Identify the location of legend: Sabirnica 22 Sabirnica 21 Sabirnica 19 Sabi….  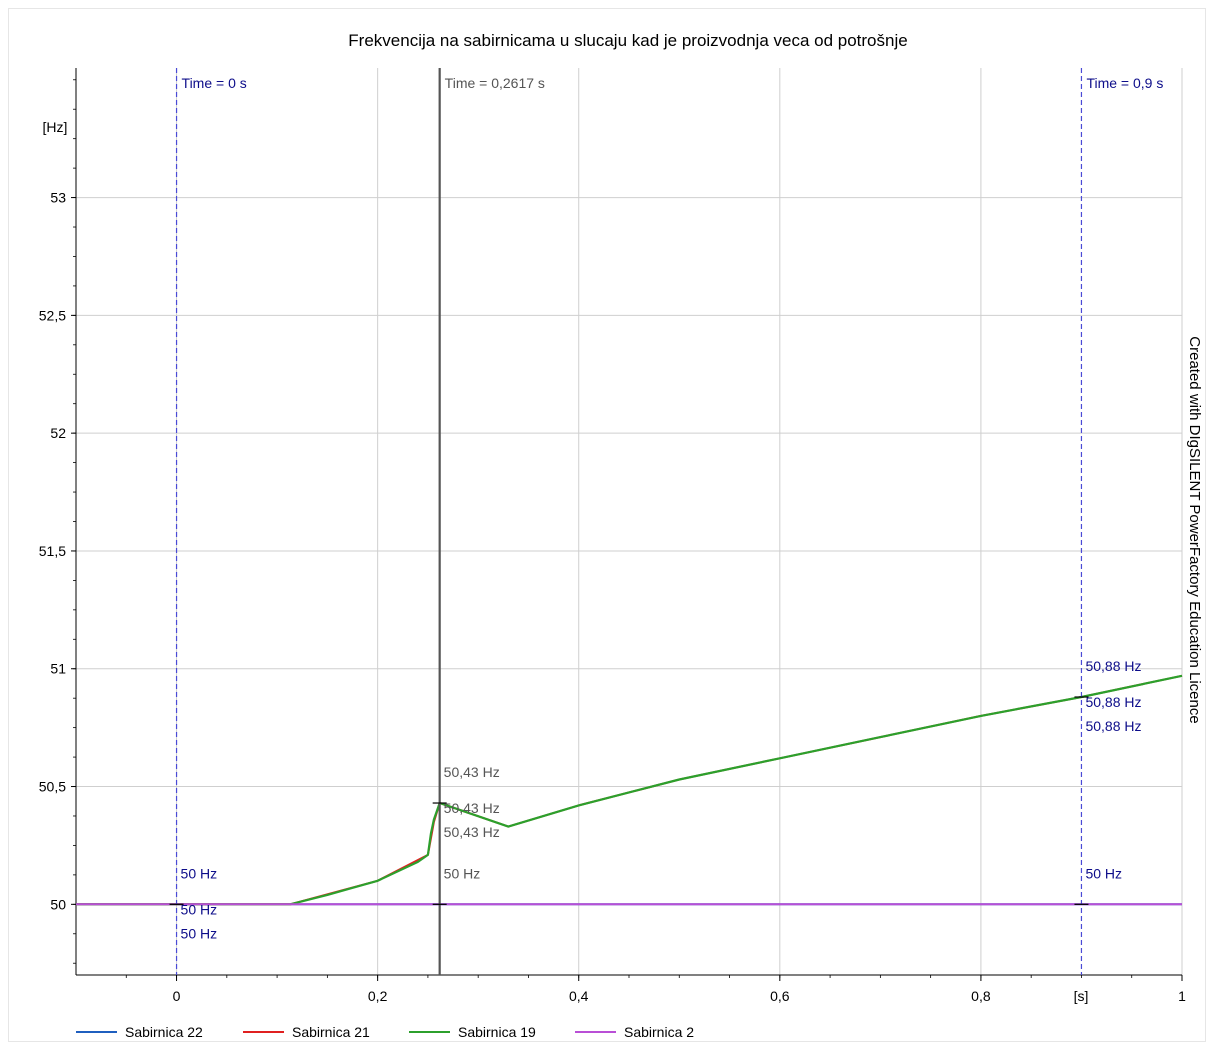
(385, 1032).